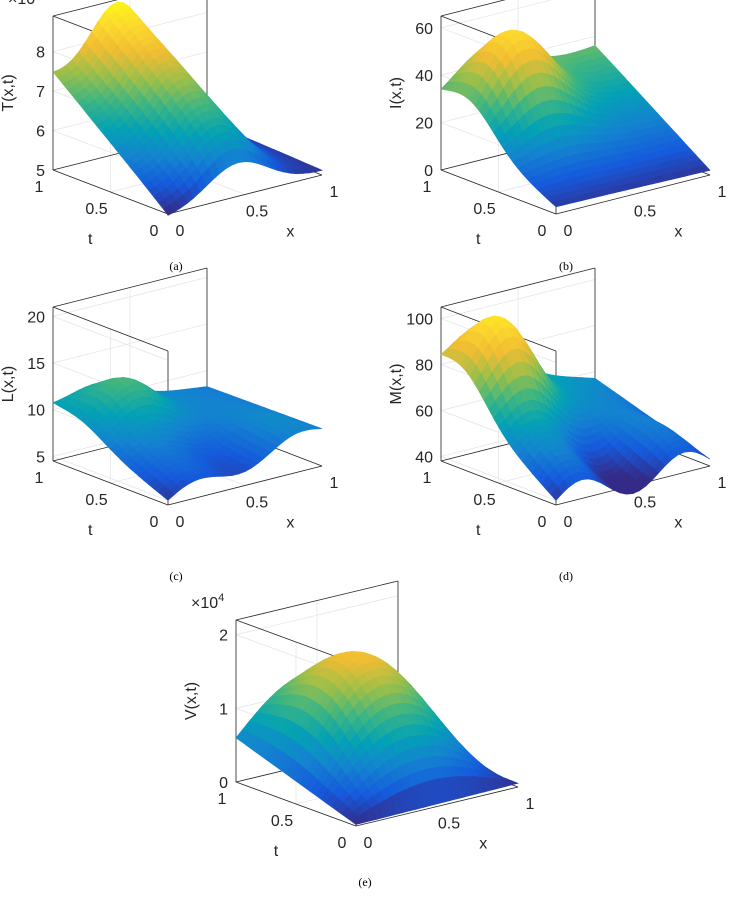 The image size is (729, 901). I want to click on z-axis-label: V(x,t), so click(191, 701).